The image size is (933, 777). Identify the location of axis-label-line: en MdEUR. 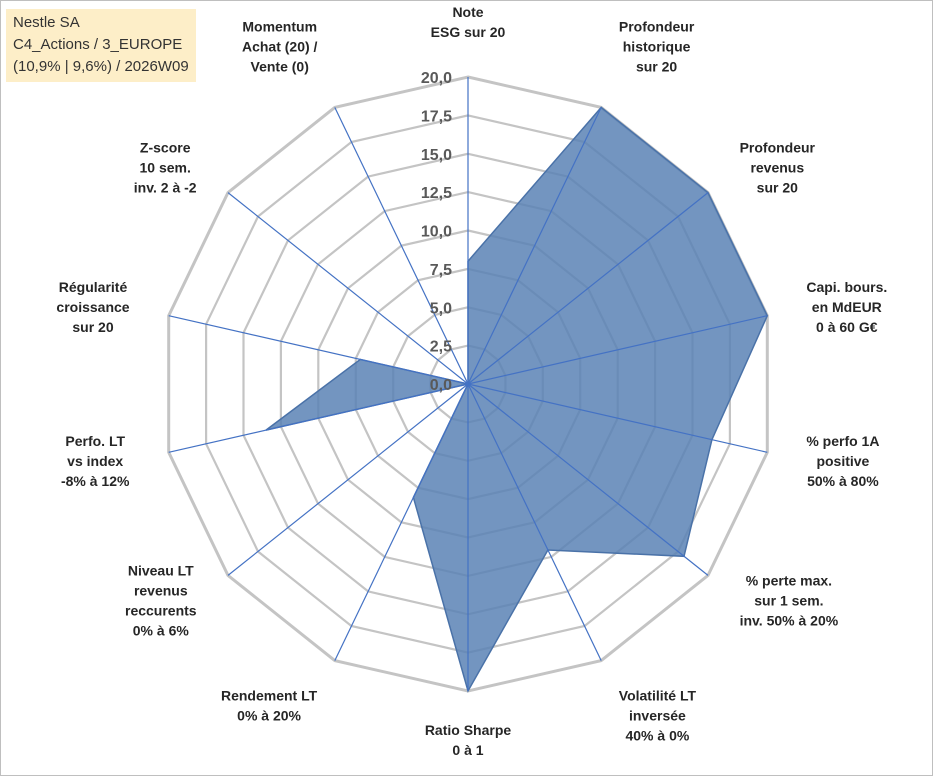
(847, 307).